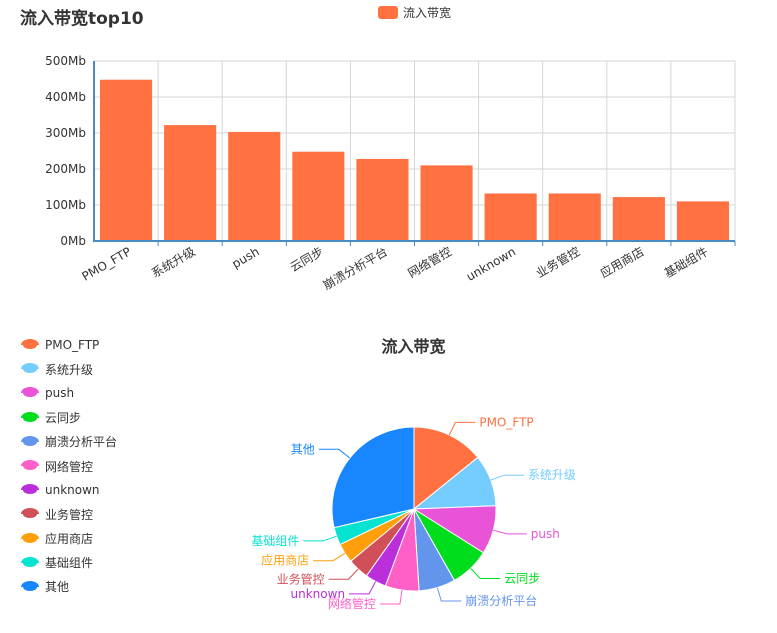  Describe the element at coordinates (557, 262) in the screenshot. I see `x-tick-label: 业务管控` at that location.